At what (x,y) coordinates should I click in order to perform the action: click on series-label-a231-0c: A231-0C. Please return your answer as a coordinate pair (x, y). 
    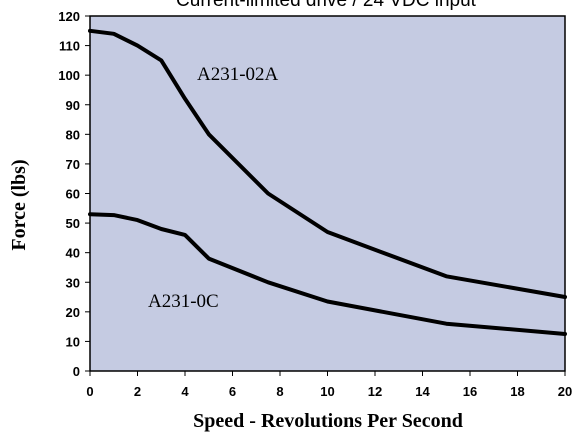
    Looking at the image, I should click on (183, 301).